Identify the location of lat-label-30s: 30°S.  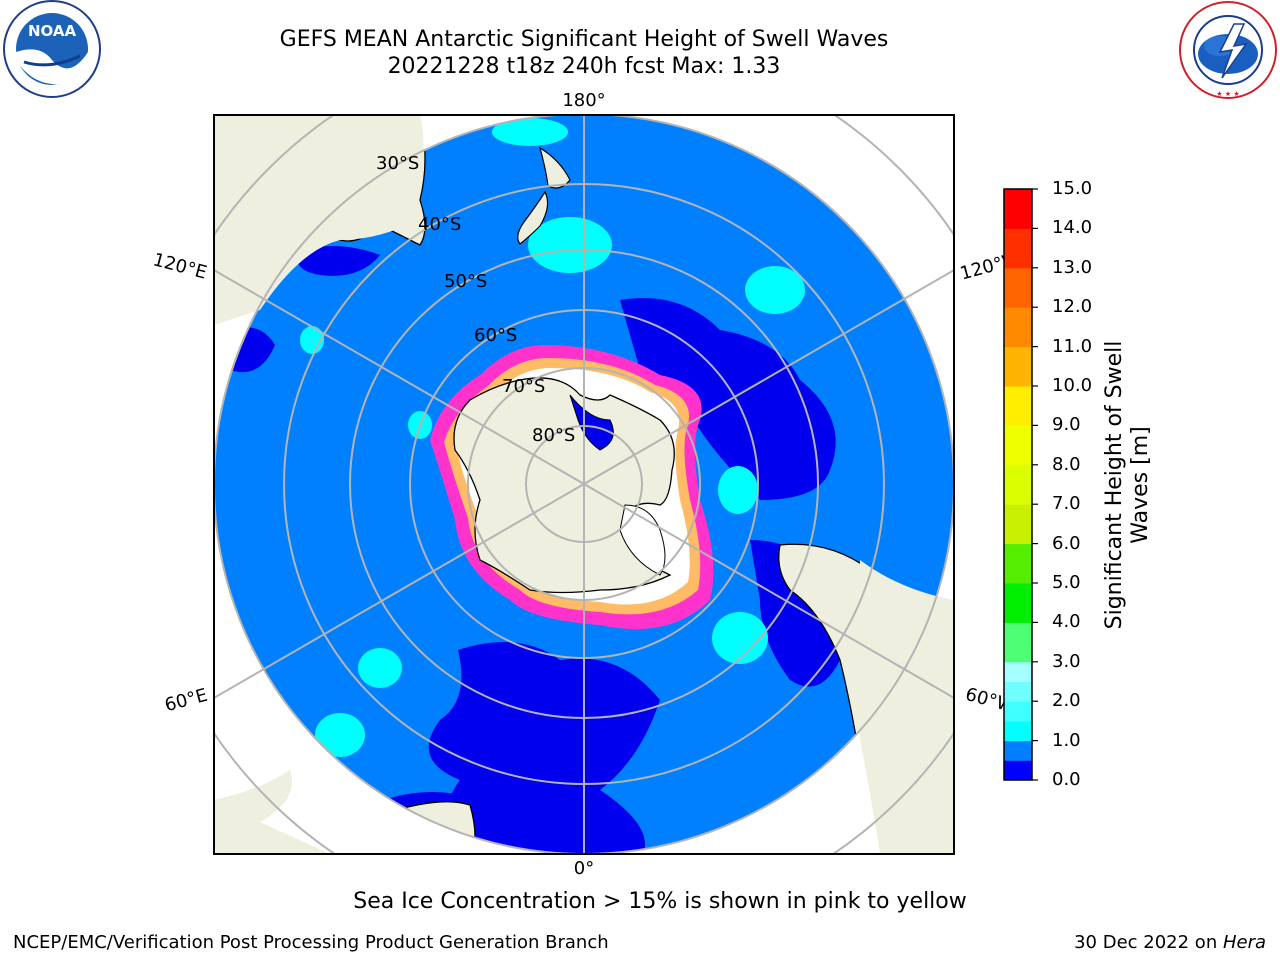
(397, 163).